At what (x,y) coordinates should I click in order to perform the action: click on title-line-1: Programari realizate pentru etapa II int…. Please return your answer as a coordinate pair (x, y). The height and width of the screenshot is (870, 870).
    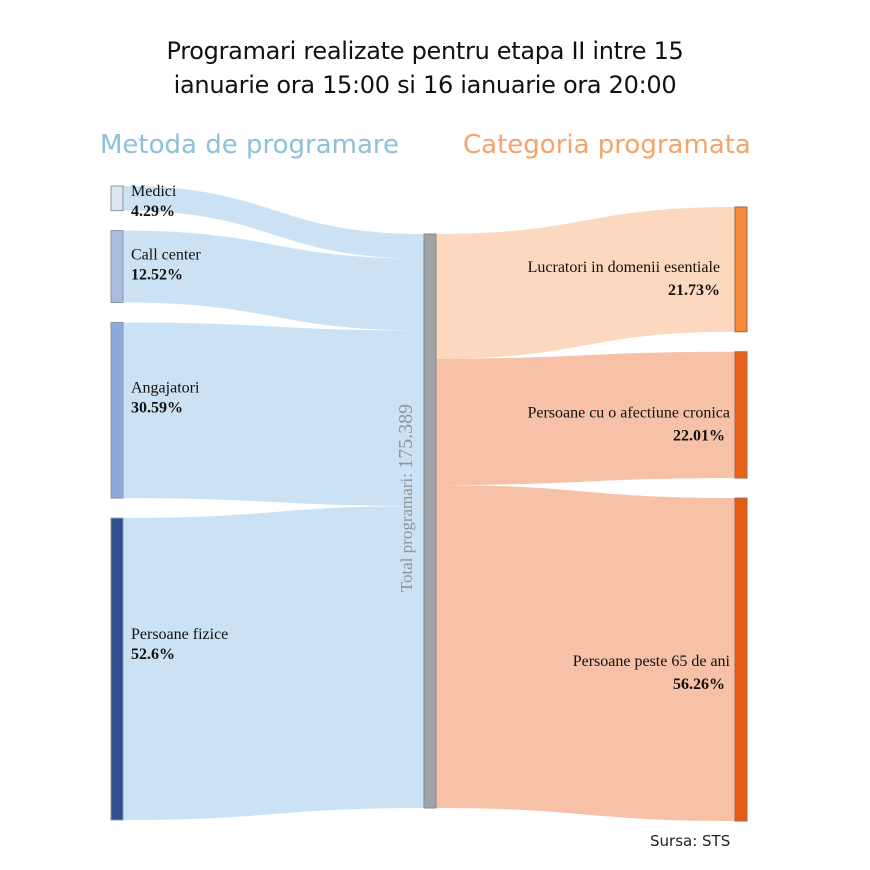
    Looking at the image, I should click on (425, 51).